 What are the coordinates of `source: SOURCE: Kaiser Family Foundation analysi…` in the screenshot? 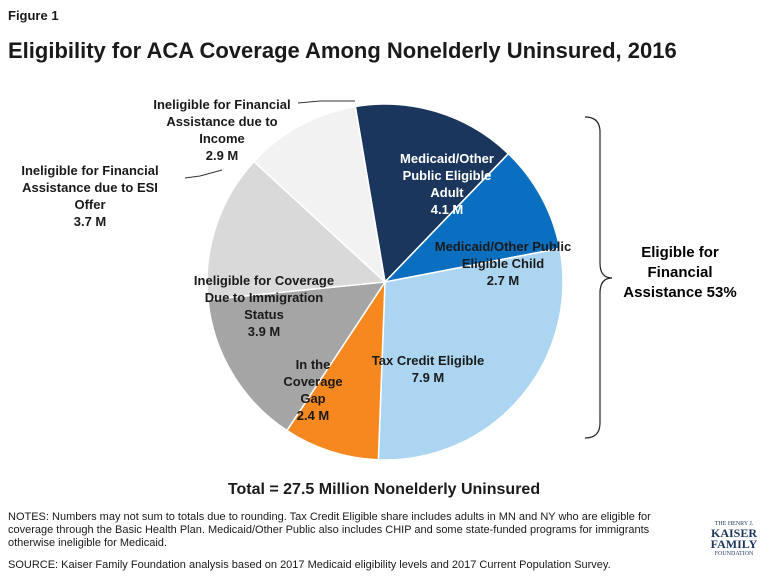 It's located at (309, 565).